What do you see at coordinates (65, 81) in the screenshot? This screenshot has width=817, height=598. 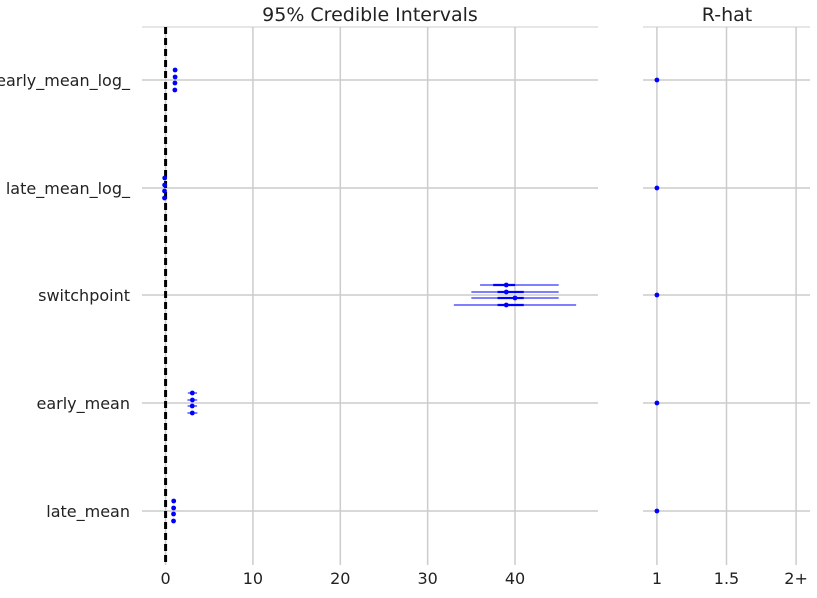 I see `forest-category-label: early_mean_log_` at bounding box center [65, 81].